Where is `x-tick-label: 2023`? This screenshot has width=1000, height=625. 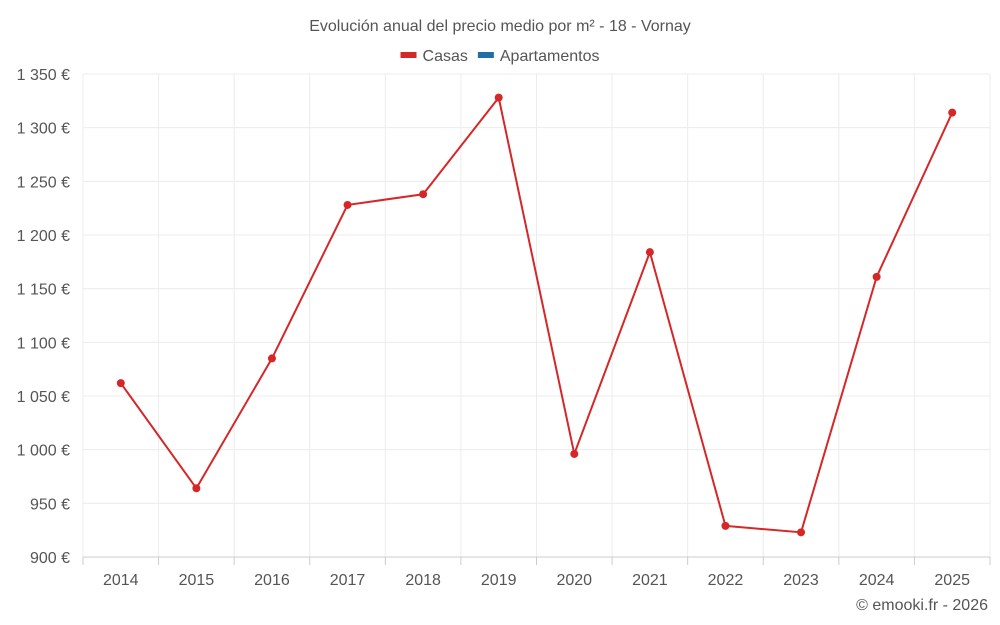
x-tick-label: 2023 is located at coordinates (801, 580).